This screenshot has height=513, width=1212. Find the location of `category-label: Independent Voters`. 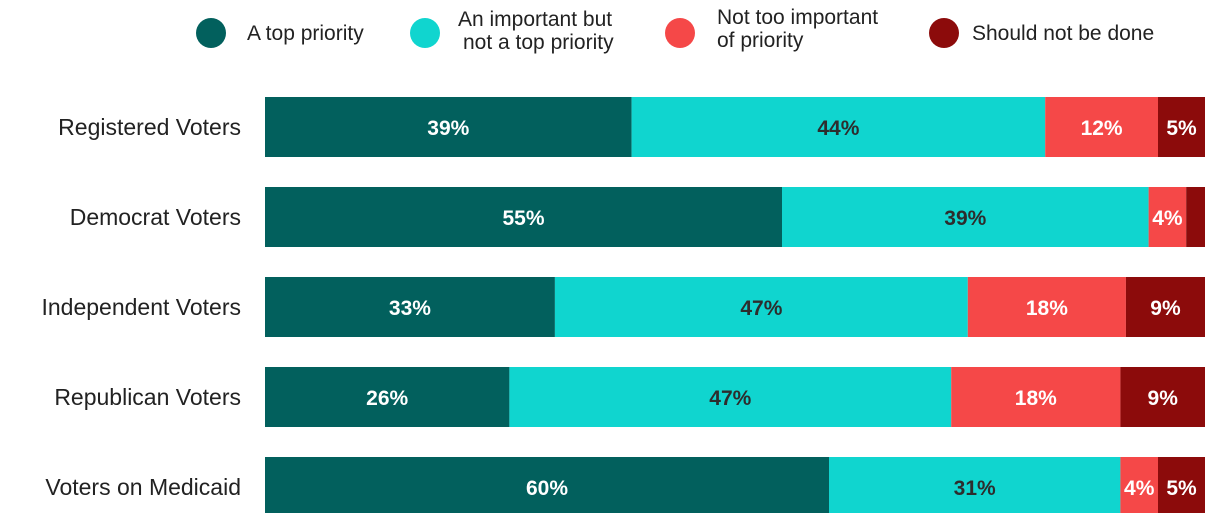

category-label: Independent Voters is located at coordinates (142, 307).